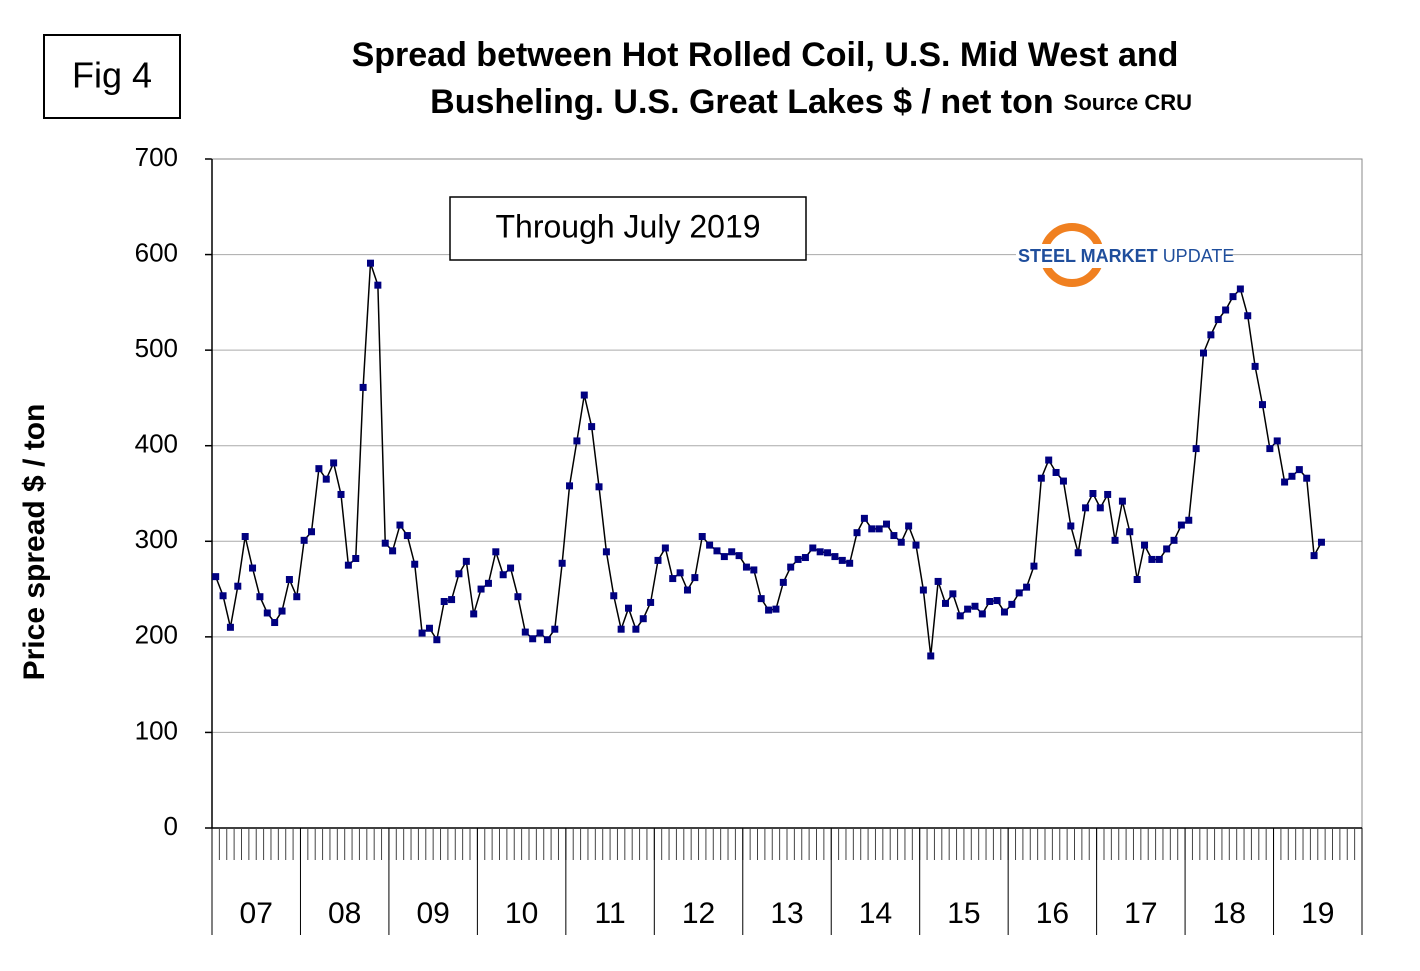 Image resolution: width=1420 pixels, height=971 pixels. I want to click on y-tick-label: 400, so click(156, 444).